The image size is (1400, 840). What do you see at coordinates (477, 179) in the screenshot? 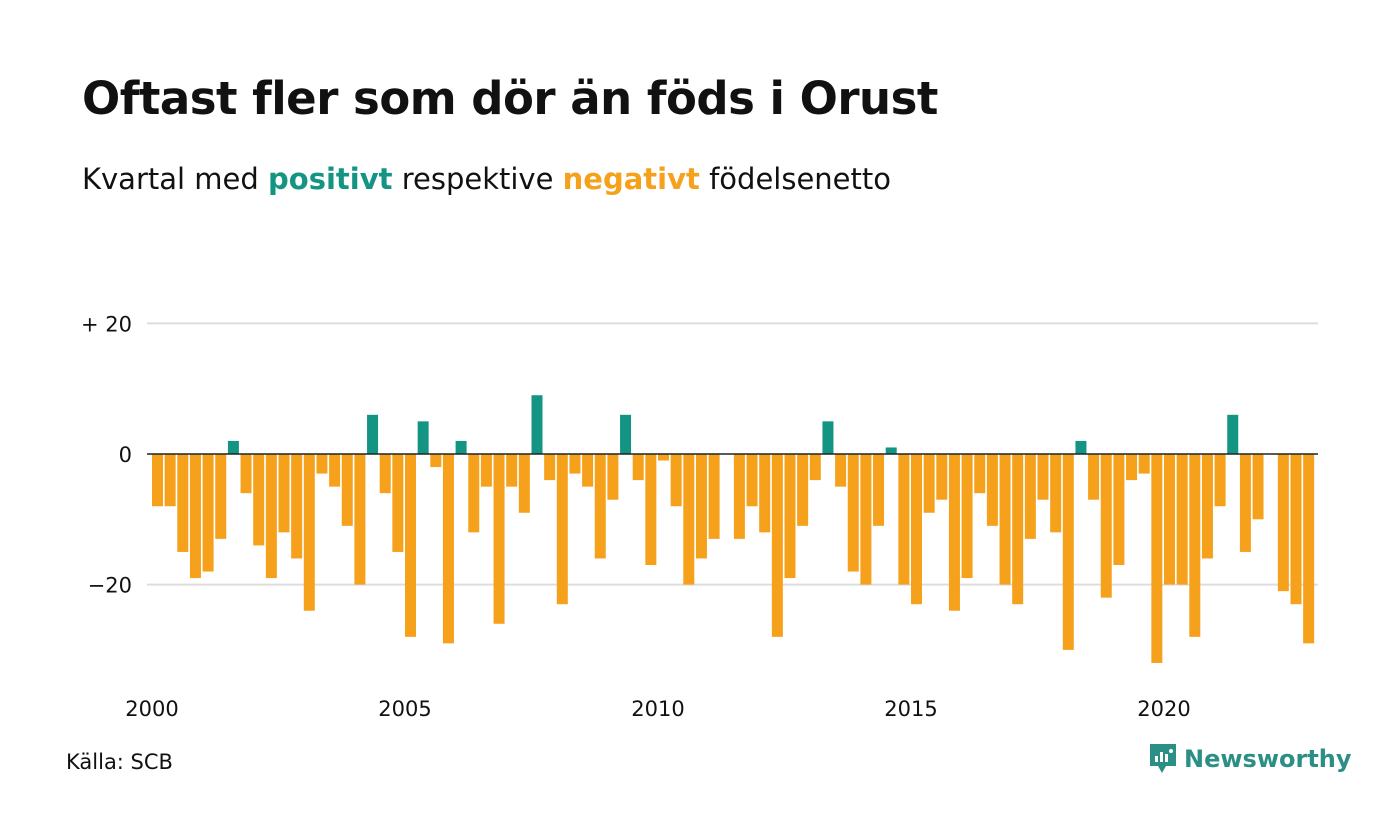
I see `subtitle-middle: respektive` at bounding box center [477, 179].